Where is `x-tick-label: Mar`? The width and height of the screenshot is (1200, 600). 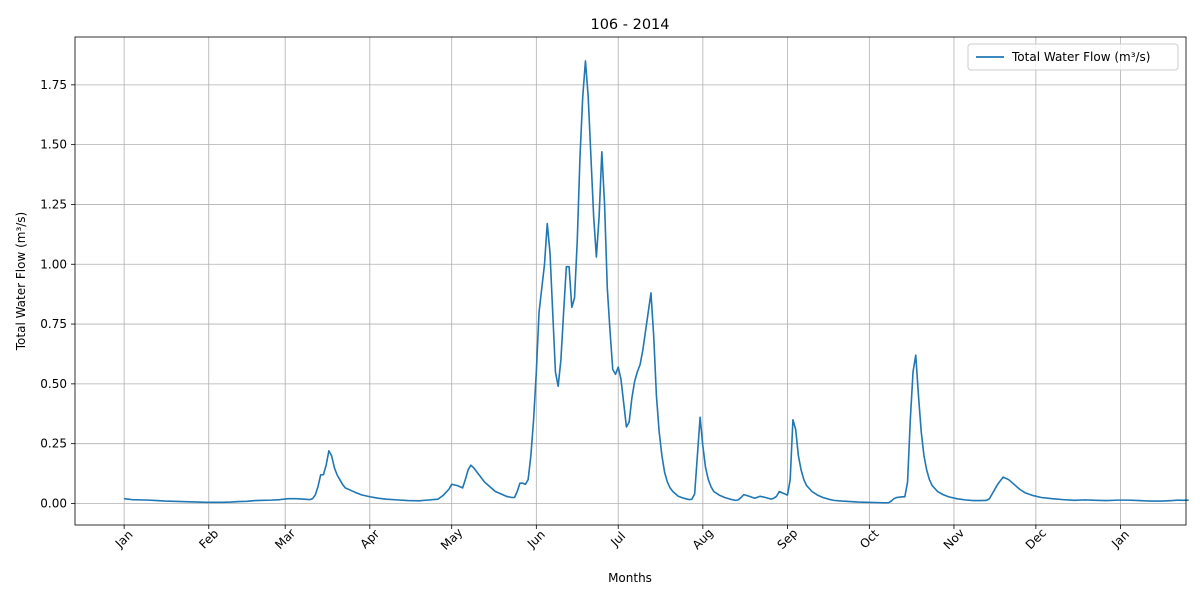 x-tick-label: Mar is located at coordinates (285, 539).